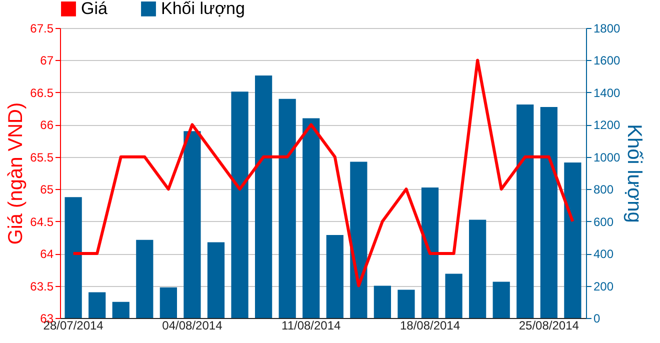 This screenshot has width=660, height=343. What do you see at coordinates (42, 286) in the screenshot?
I see `y-tick-label: 63.5` at bounding box center [42, 286].